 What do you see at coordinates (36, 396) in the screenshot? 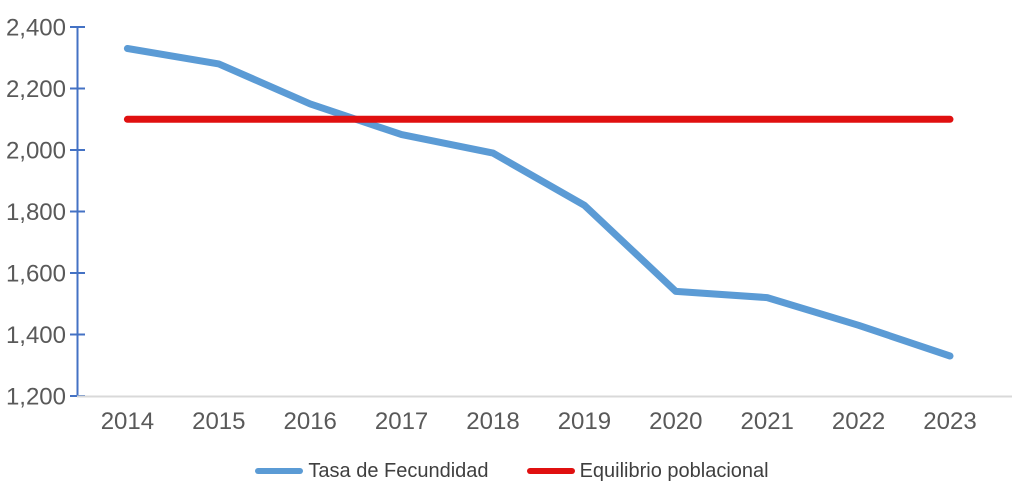
I see `y-axis-tick-label: 1,200` at bounding box center [36, 396].